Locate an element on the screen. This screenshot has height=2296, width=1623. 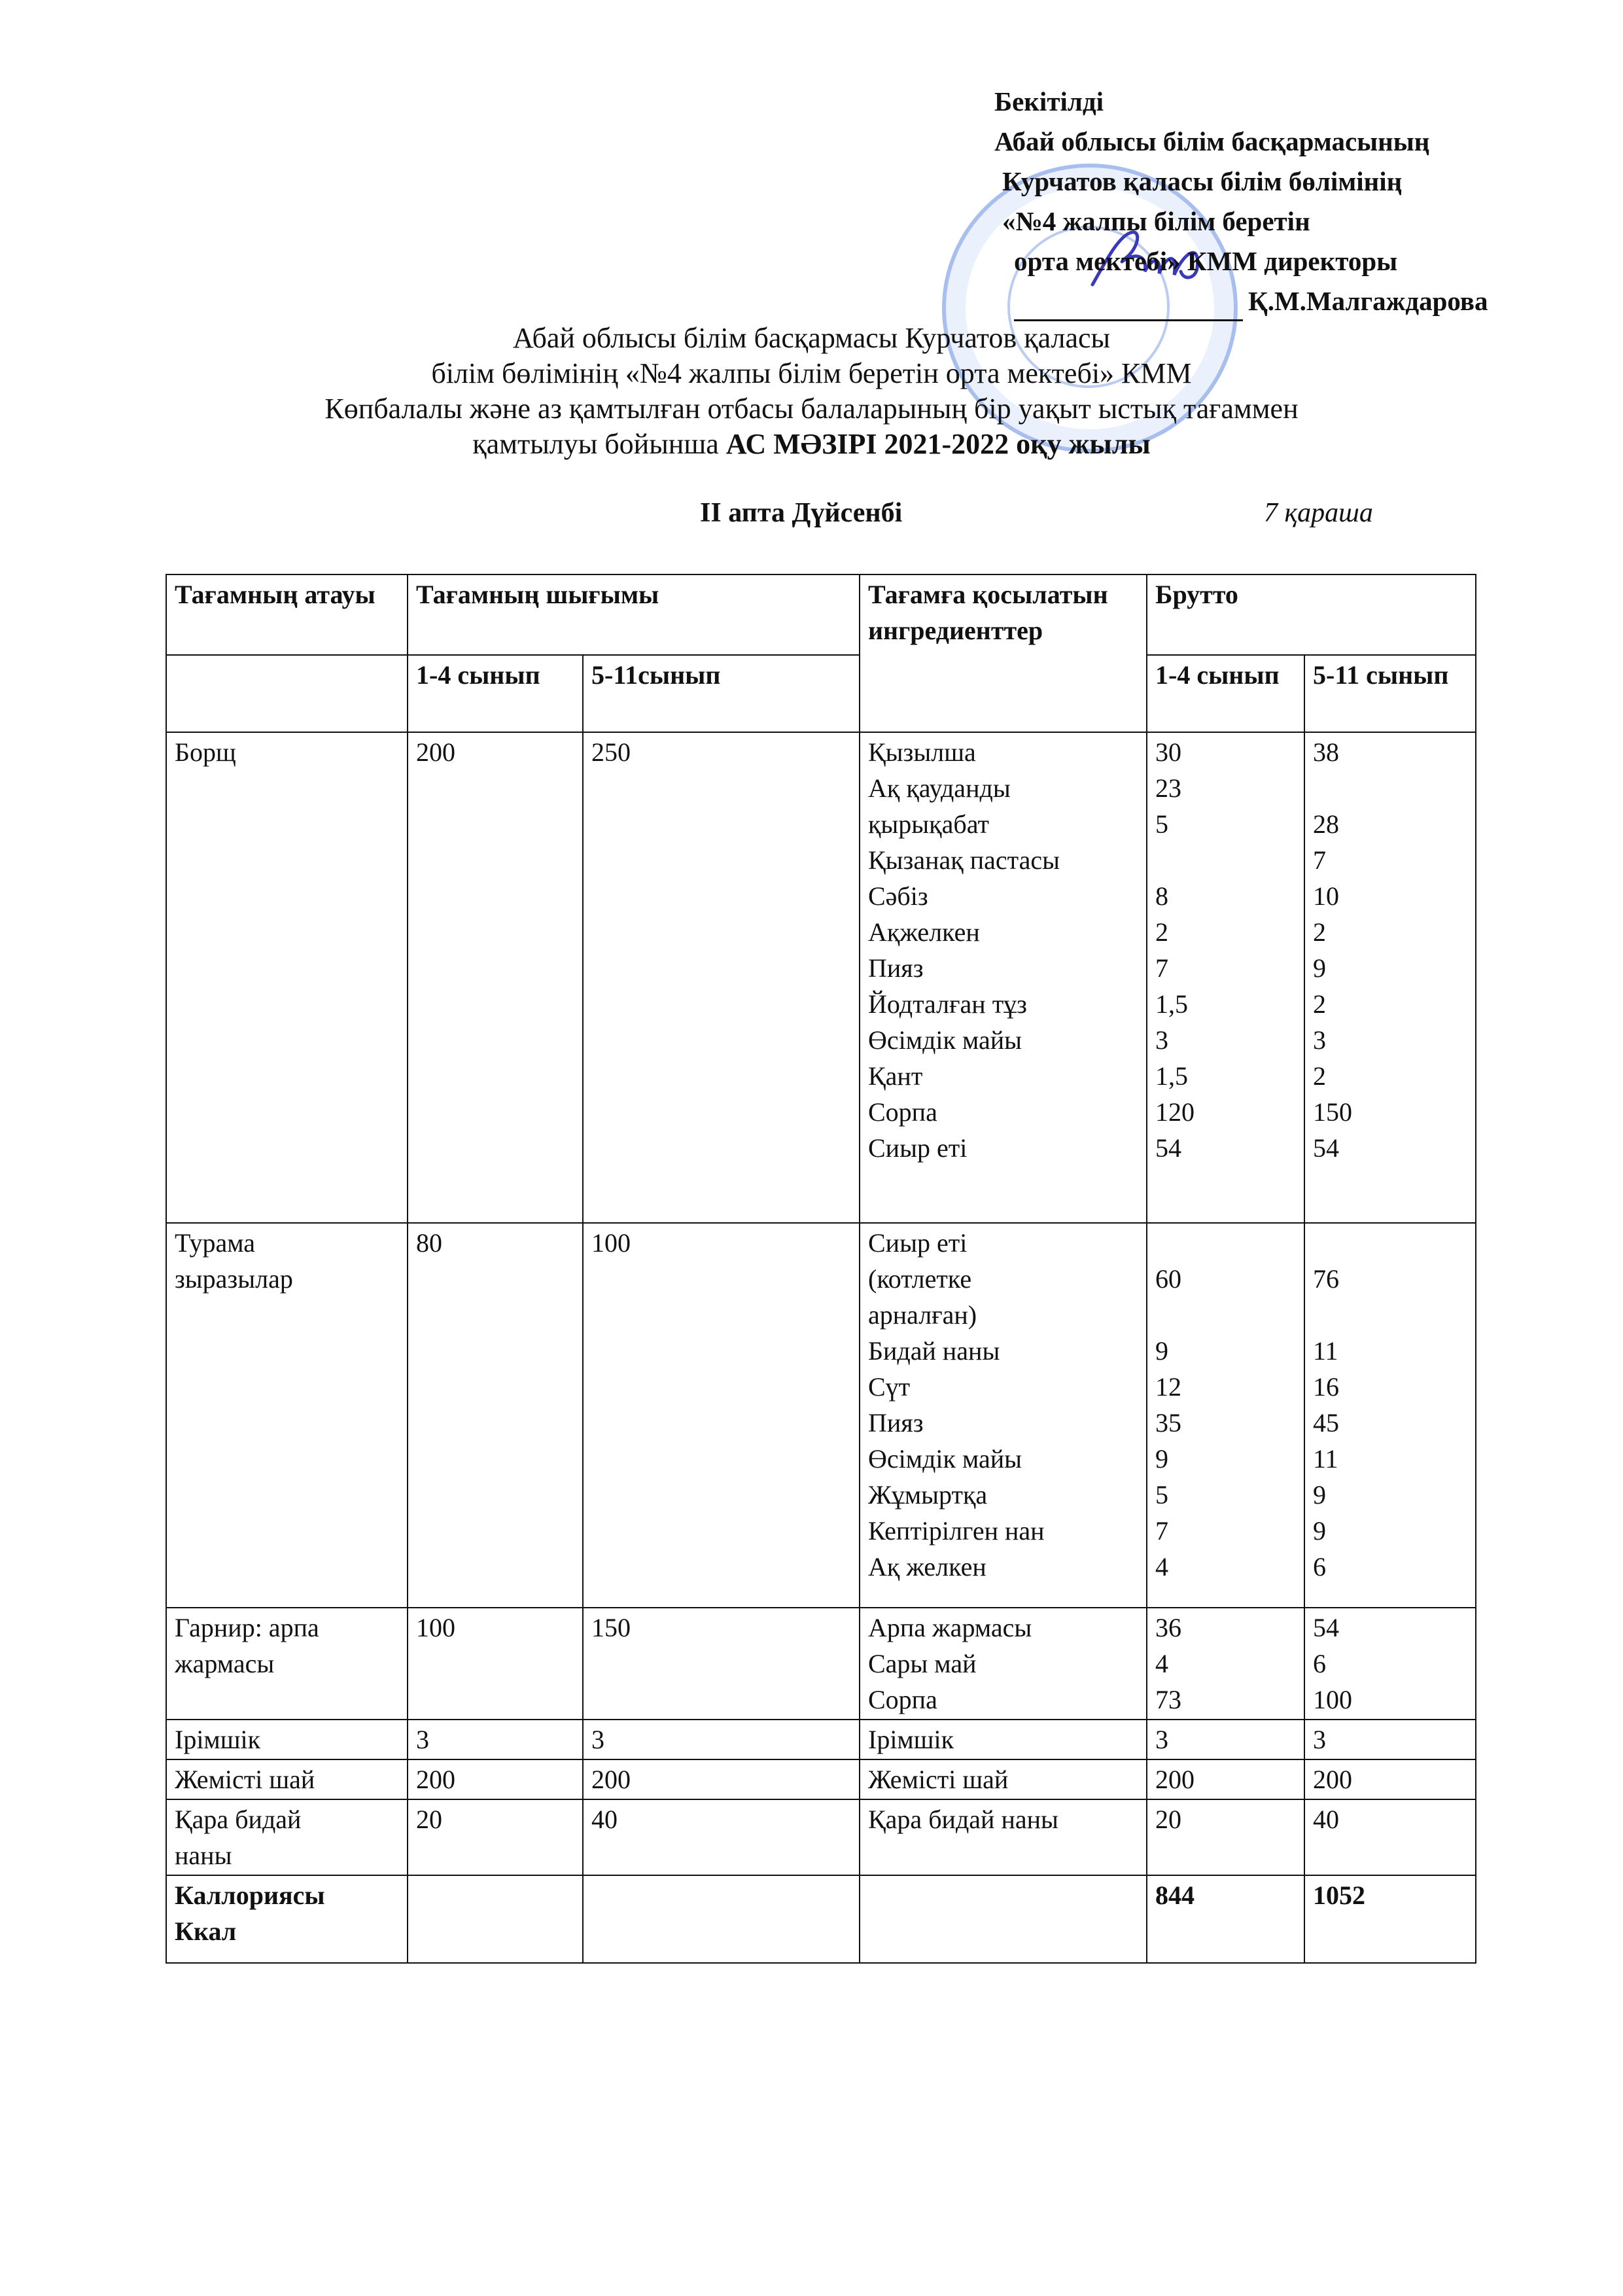
brutto-1-4-line: 4 is located at coordinates (1161, 1566).